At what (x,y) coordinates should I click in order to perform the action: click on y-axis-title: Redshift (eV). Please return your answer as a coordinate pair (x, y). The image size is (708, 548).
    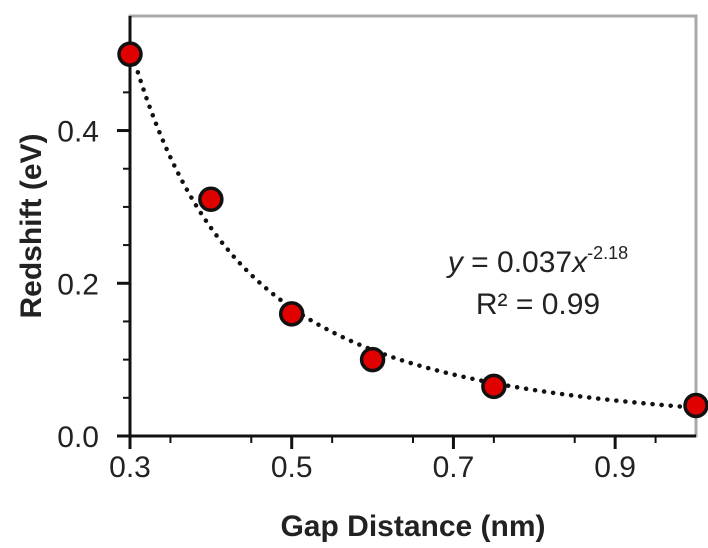
    Looking at the image, I should click on (31, 225).